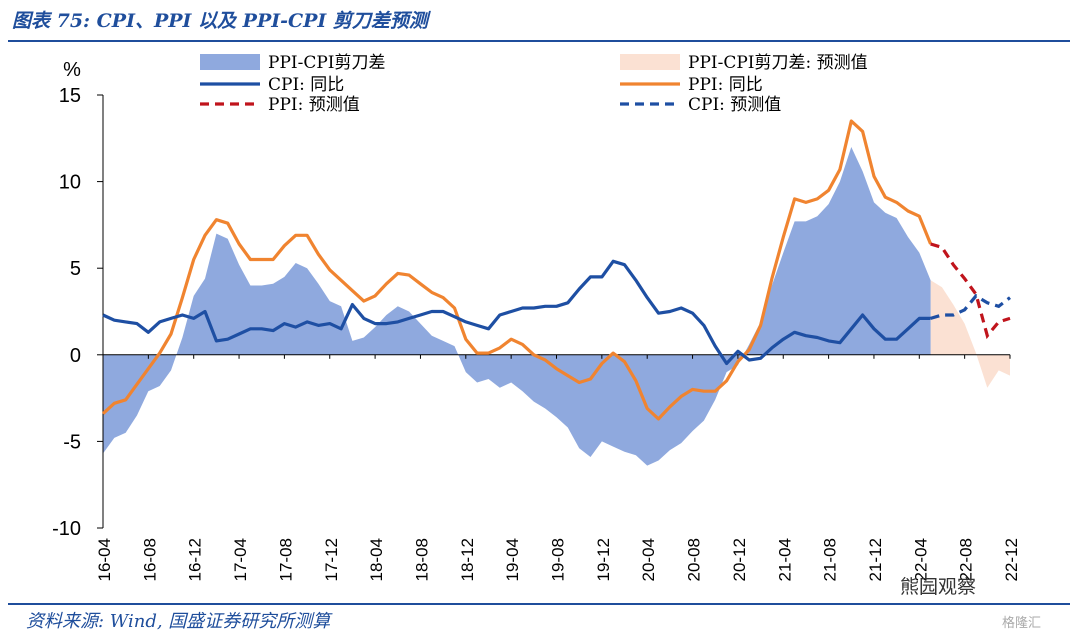 Image resolution: width=1080 pixels, height=636 pixels. Describe the element at coordinates (1011, 559) in the screenshot. I see `x-tick-label: 22-12` at that location.